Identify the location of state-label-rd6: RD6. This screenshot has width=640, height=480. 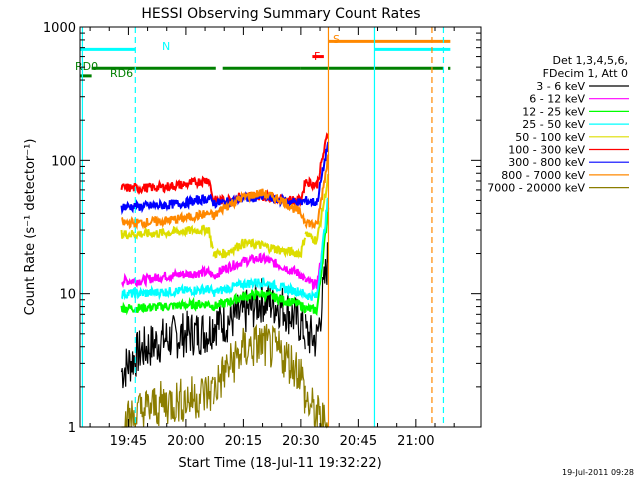
(121, 73).